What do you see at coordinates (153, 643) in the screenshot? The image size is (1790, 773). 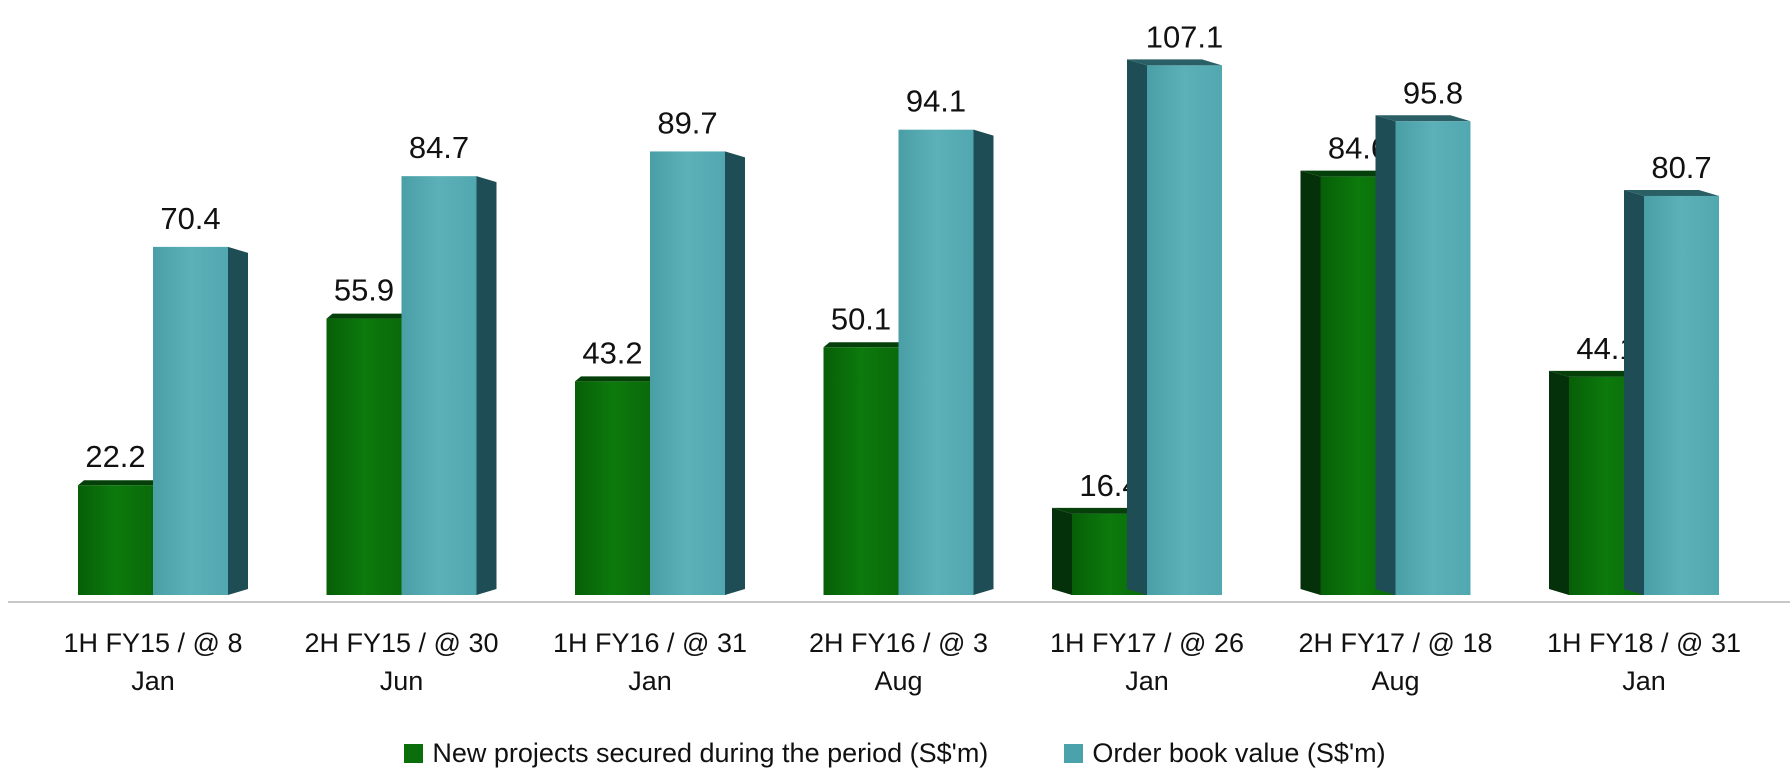 I see `category-label-0-line-0: 1H FY15 / @ 8` at bounding box center [153, 643].